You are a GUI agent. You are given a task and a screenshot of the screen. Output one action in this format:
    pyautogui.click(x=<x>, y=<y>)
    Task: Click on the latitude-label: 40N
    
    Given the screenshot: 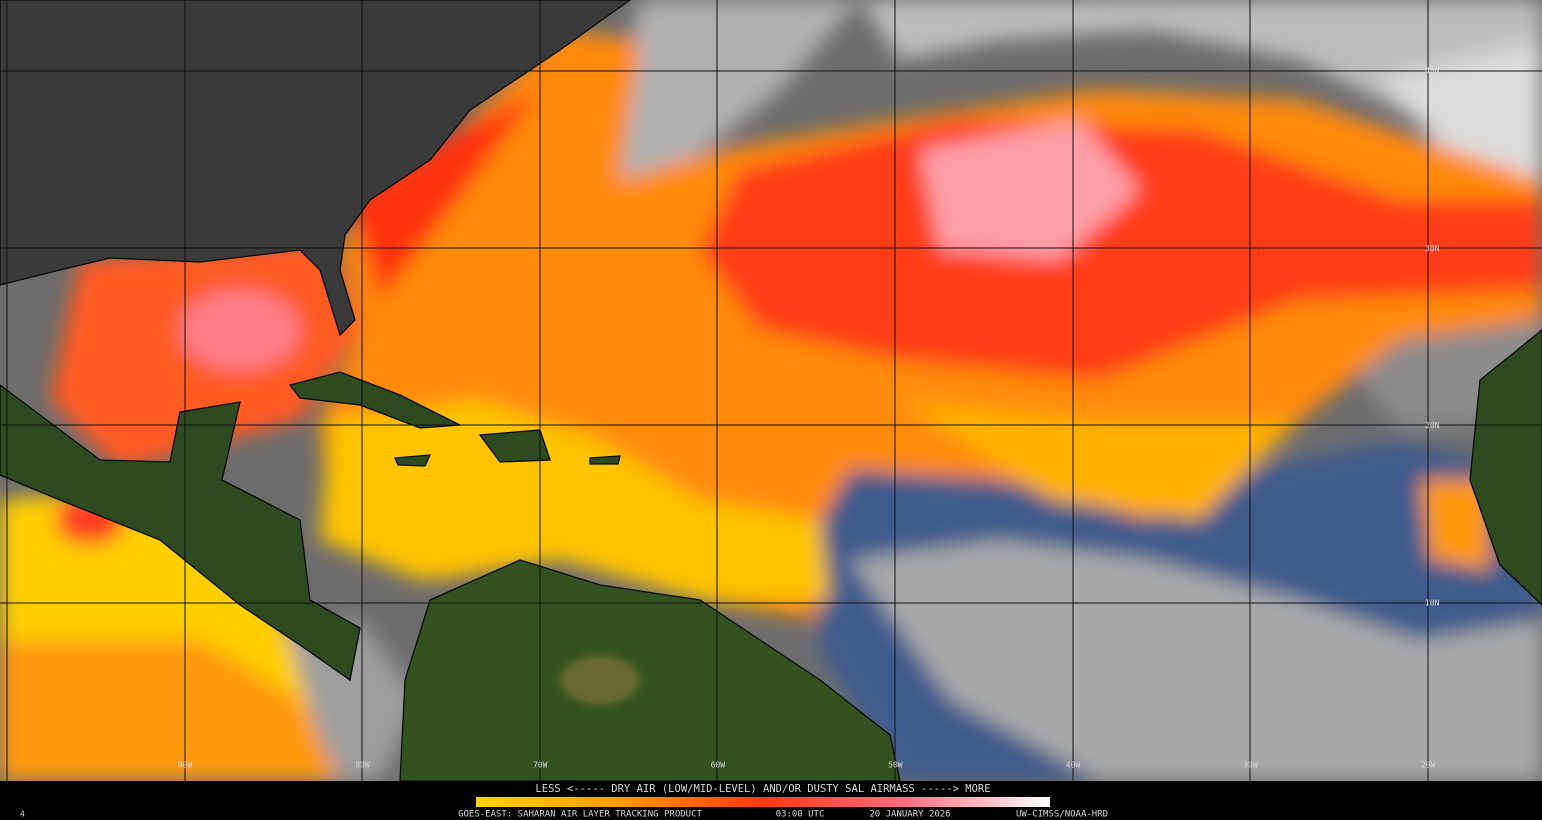 What is the action you would take?
    pyautogui.click(x=1432, y=71)
    